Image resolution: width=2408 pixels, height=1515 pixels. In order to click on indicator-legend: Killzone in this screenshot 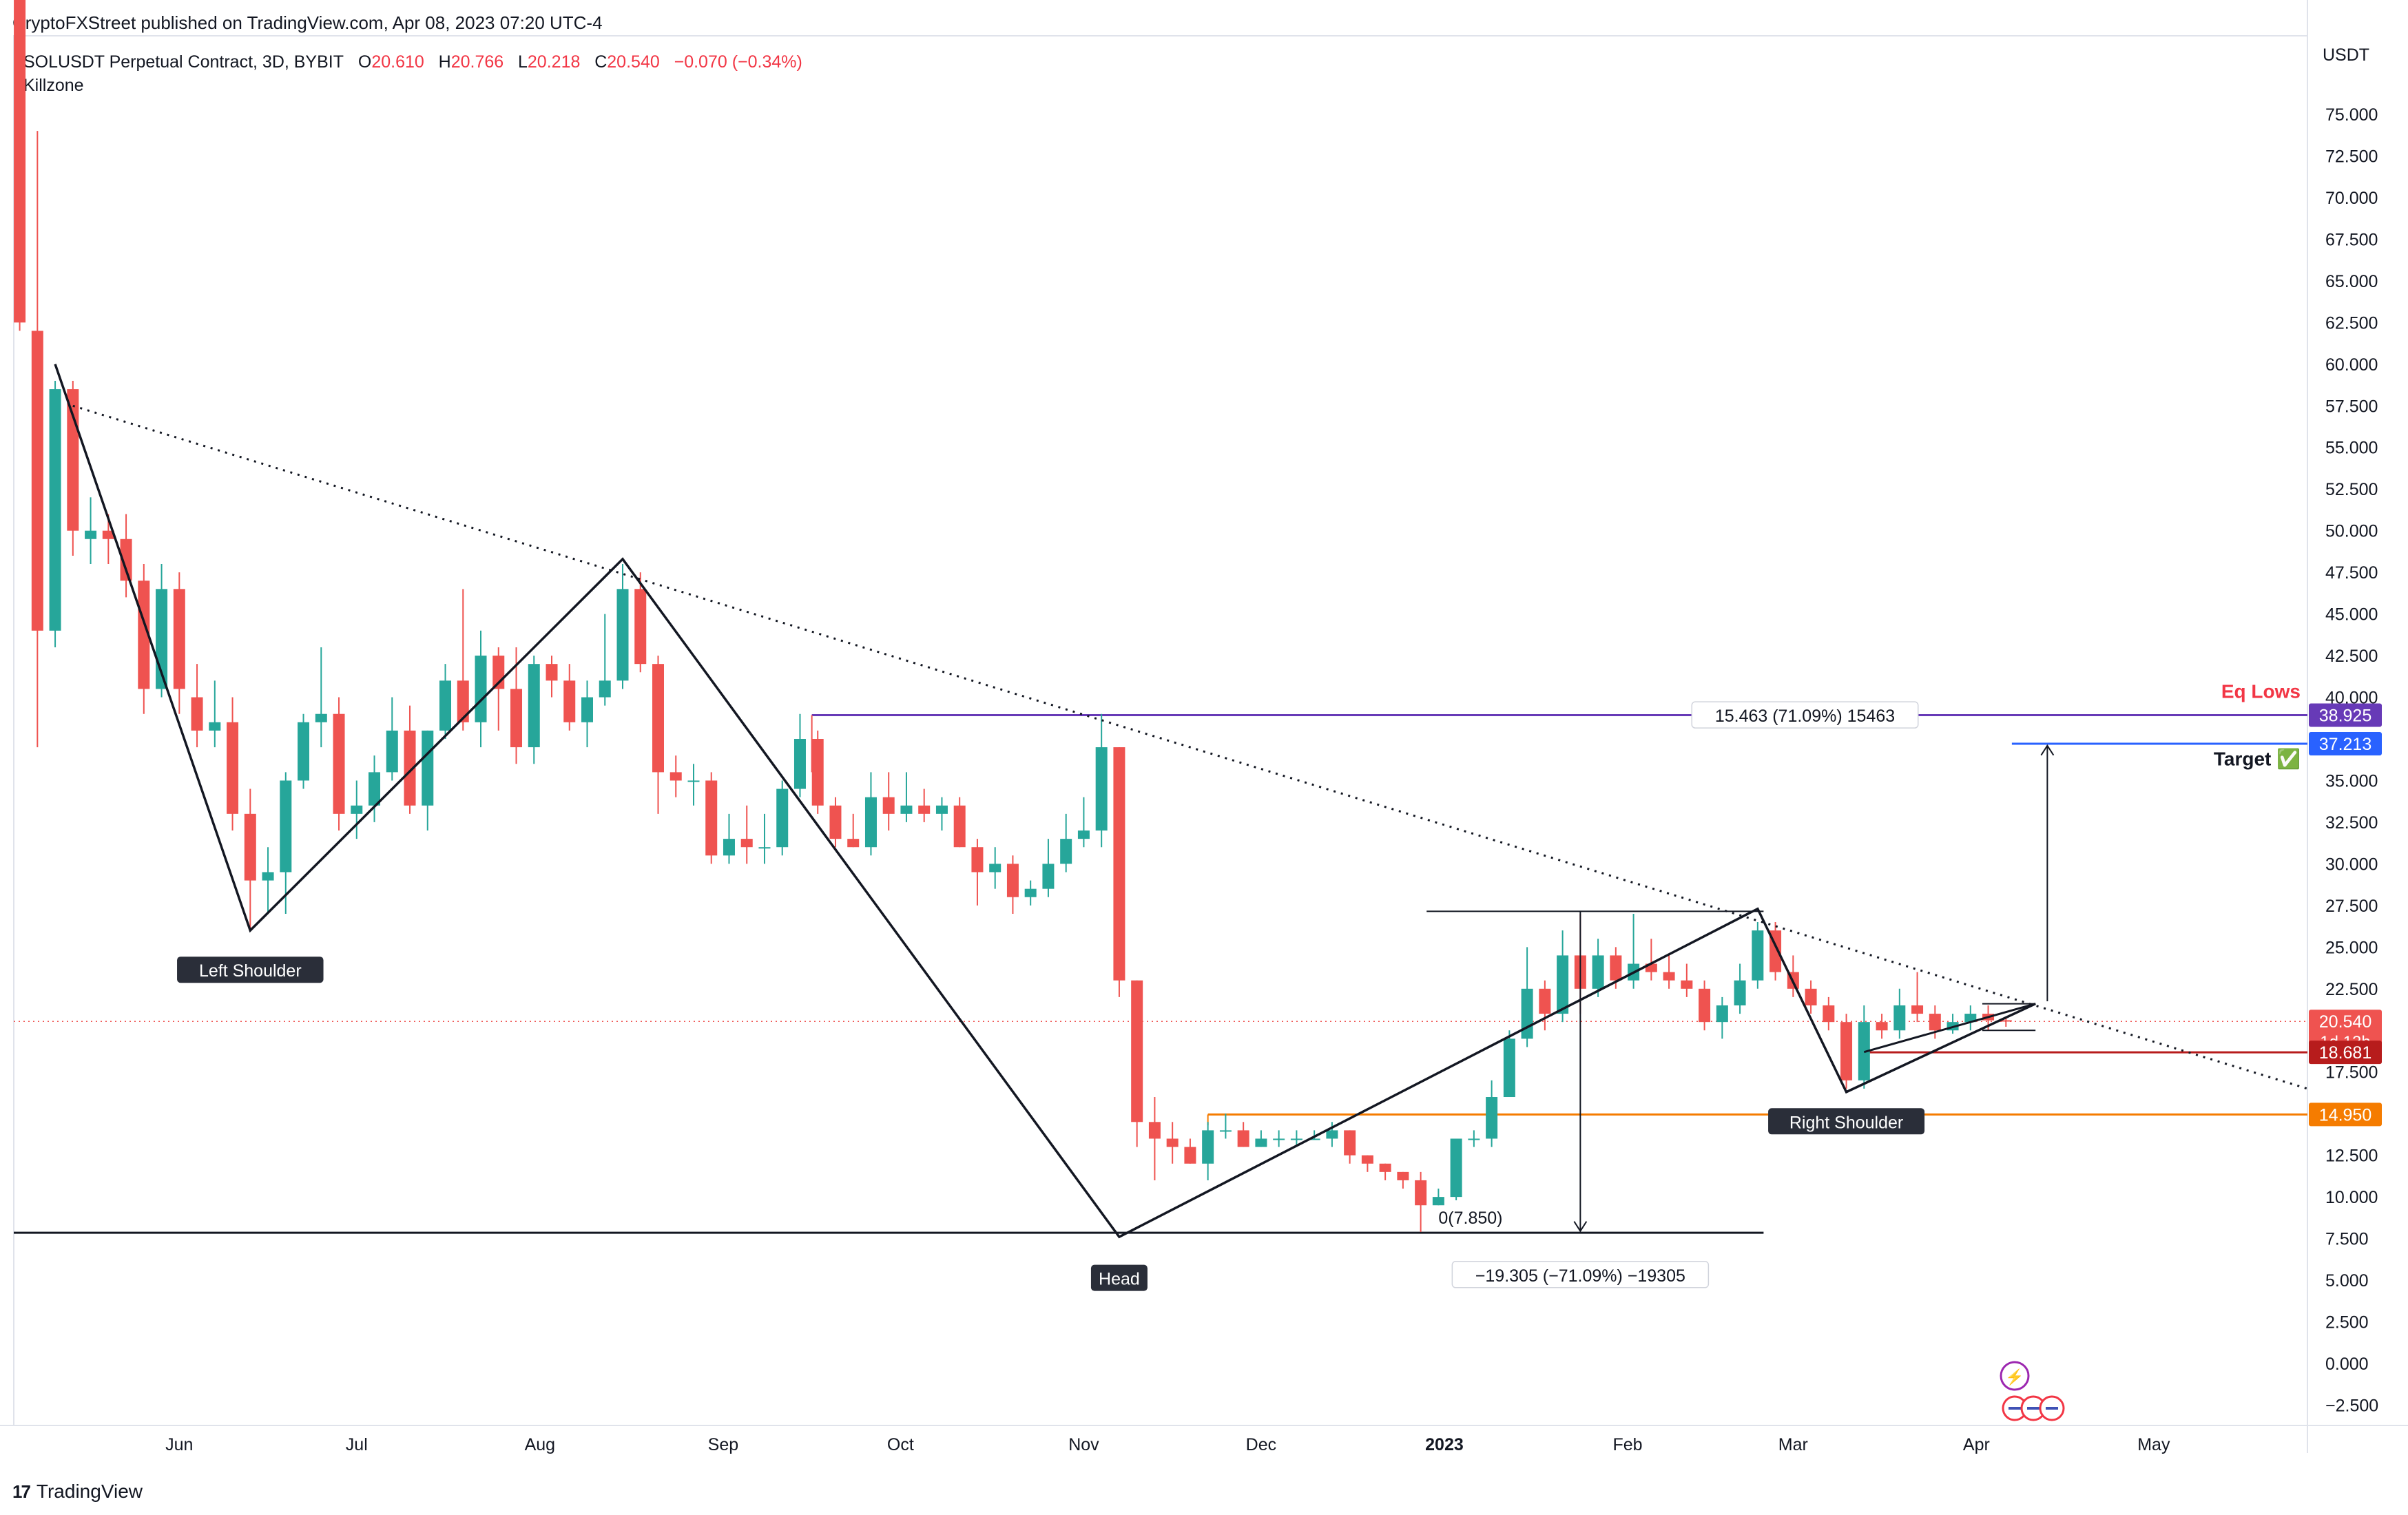, I will do `click(53, 85)`.